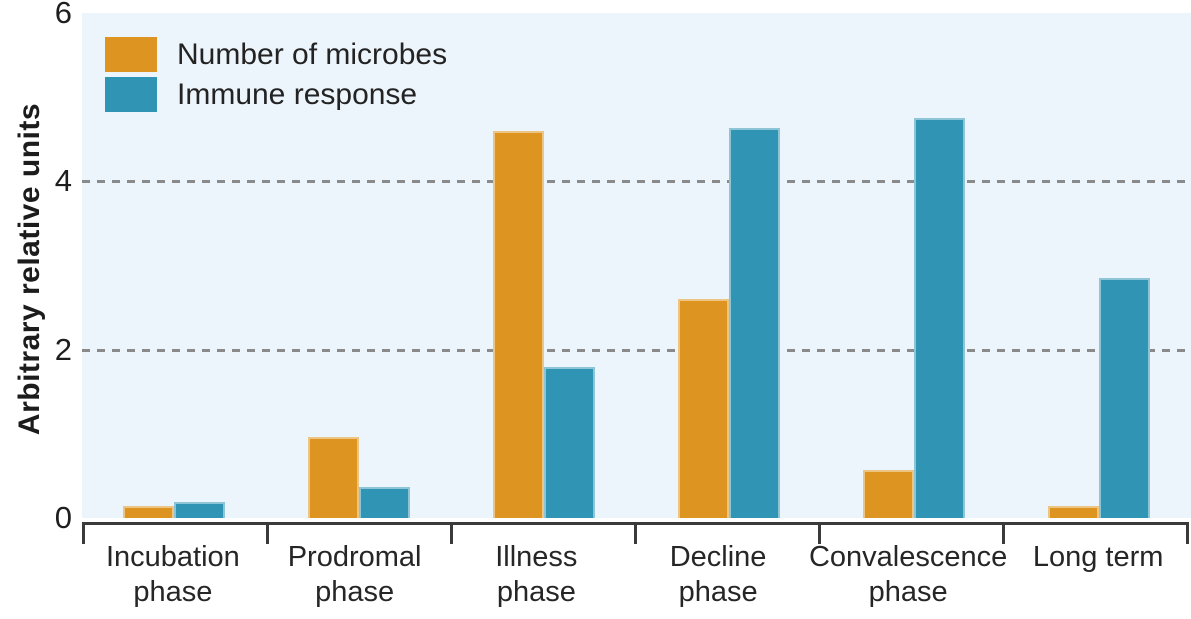  What do you see at coordinates (359, 265) in the screenshot?
I see `bar-group-prodromal-phase` at bounding box center [359, 265].